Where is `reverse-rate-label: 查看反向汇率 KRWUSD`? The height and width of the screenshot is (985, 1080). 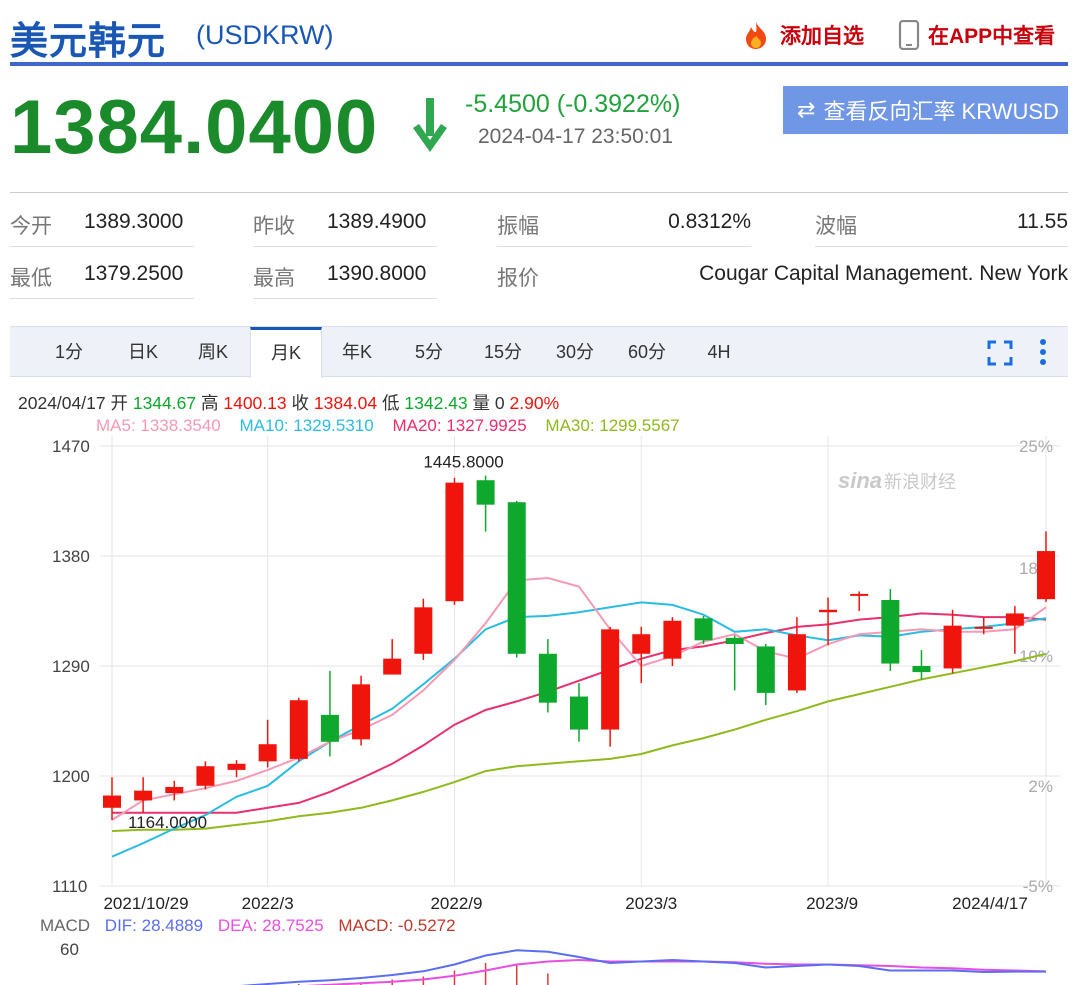 reverse-rate-label: 查看反向汇率 KRWUSD is located at coordinates (941, 111).